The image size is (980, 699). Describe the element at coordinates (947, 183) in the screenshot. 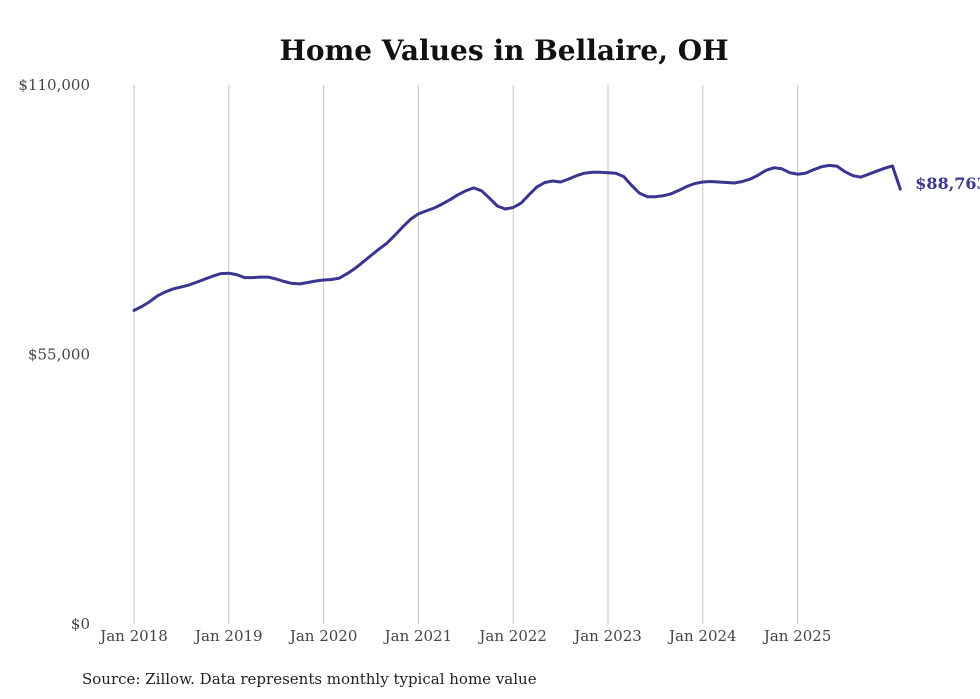

I see `latest-value-label: $88,763` at that location.